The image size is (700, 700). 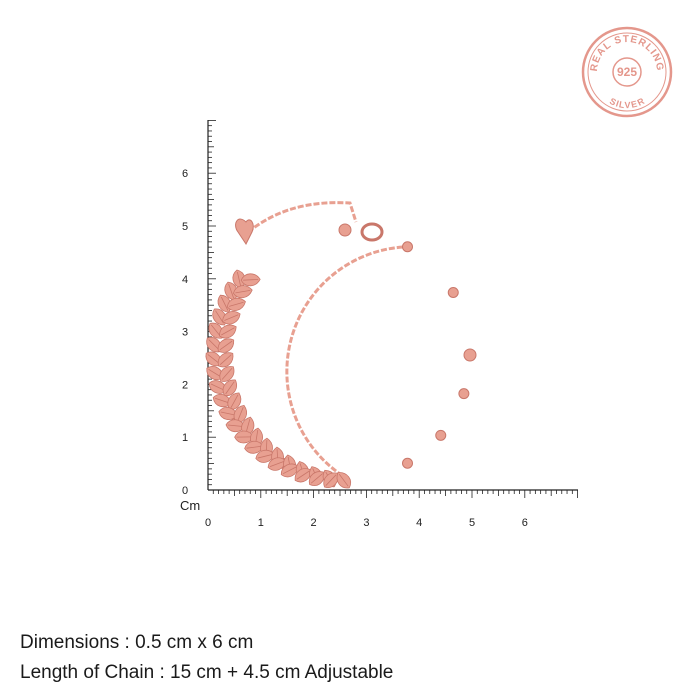 I want to click on badge-center-text: 925, so click(x=627, y=72).